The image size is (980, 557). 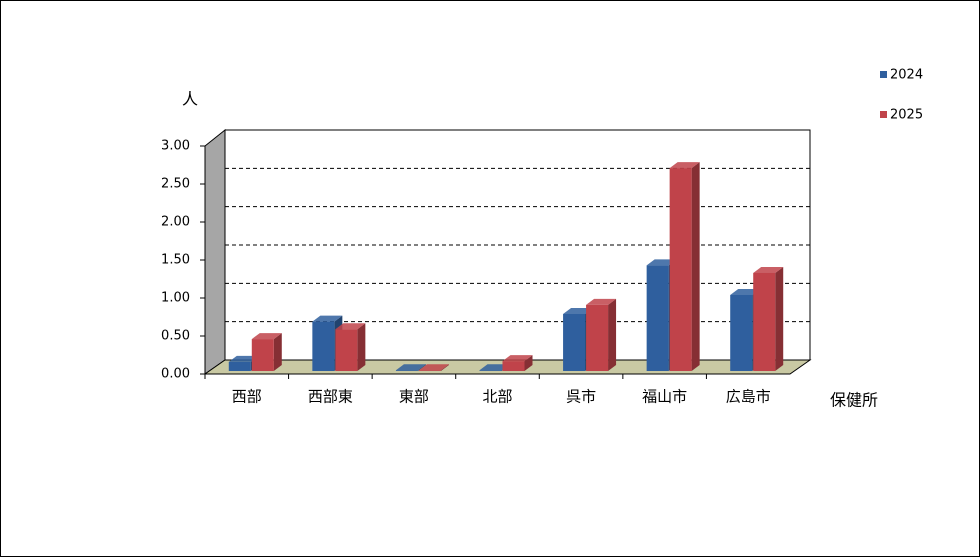 I want to click on x-tick-label: 西部東, so click(x=330, y=397).